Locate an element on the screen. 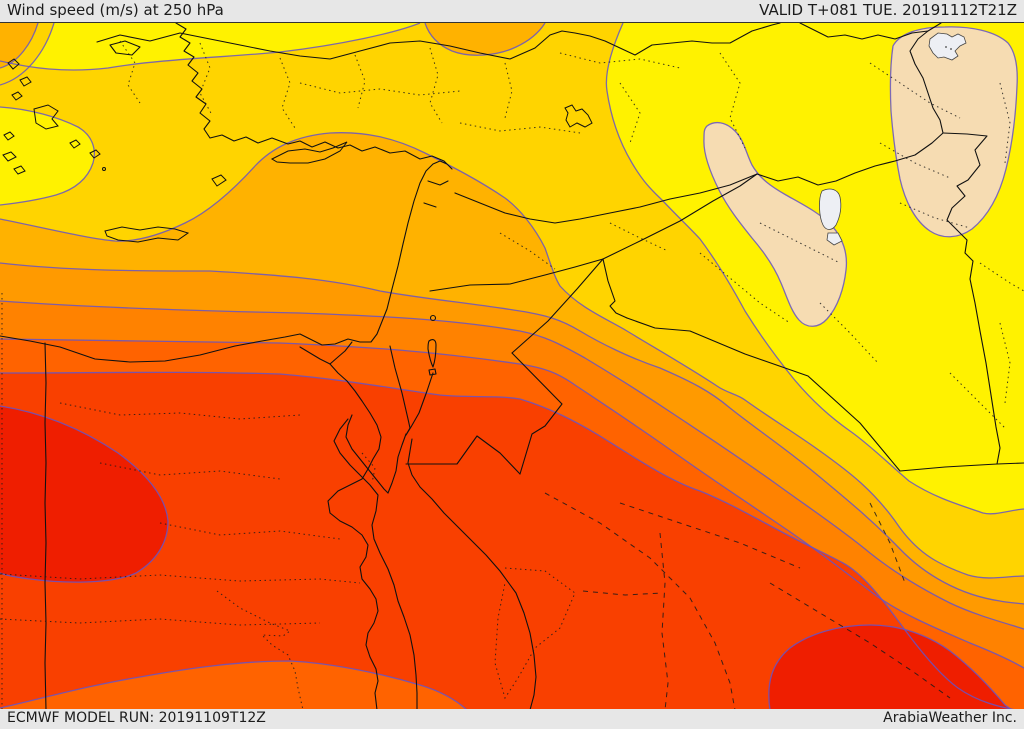  border-lebanon is located at coordinates (436, 194).